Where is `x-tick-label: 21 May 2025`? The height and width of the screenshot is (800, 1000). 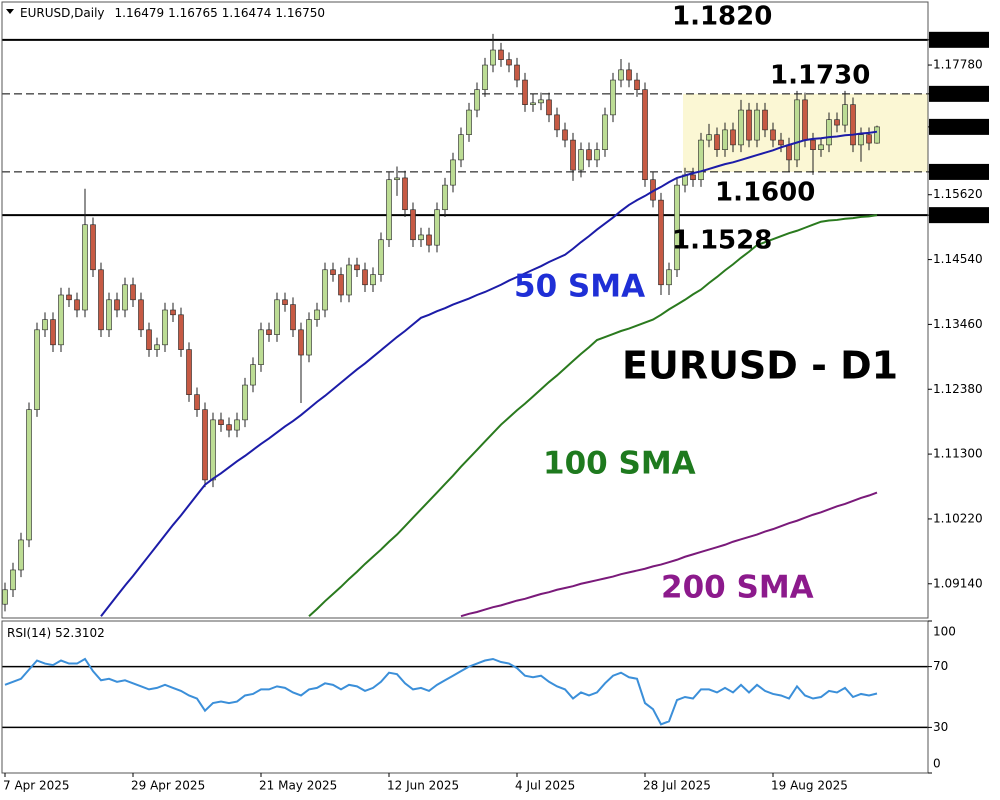
x-tick-label: 21 May 2025 is located at coordinates (298, 786).